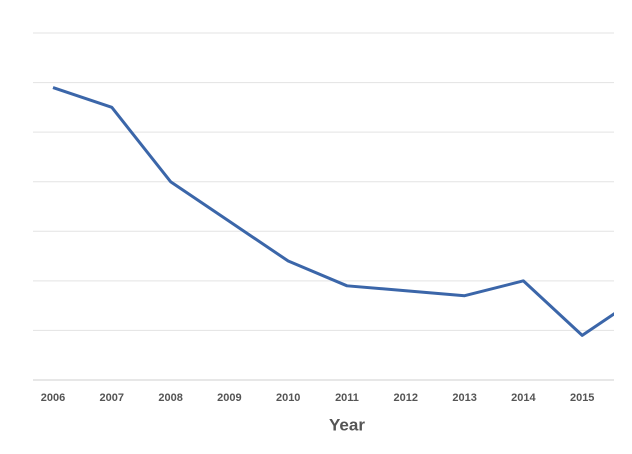 The height and width of the screenshot is (454, 632). Describe the element at coordinates (170, 398) in the screenshot. I see `x-tick-label: 2008` at that location.